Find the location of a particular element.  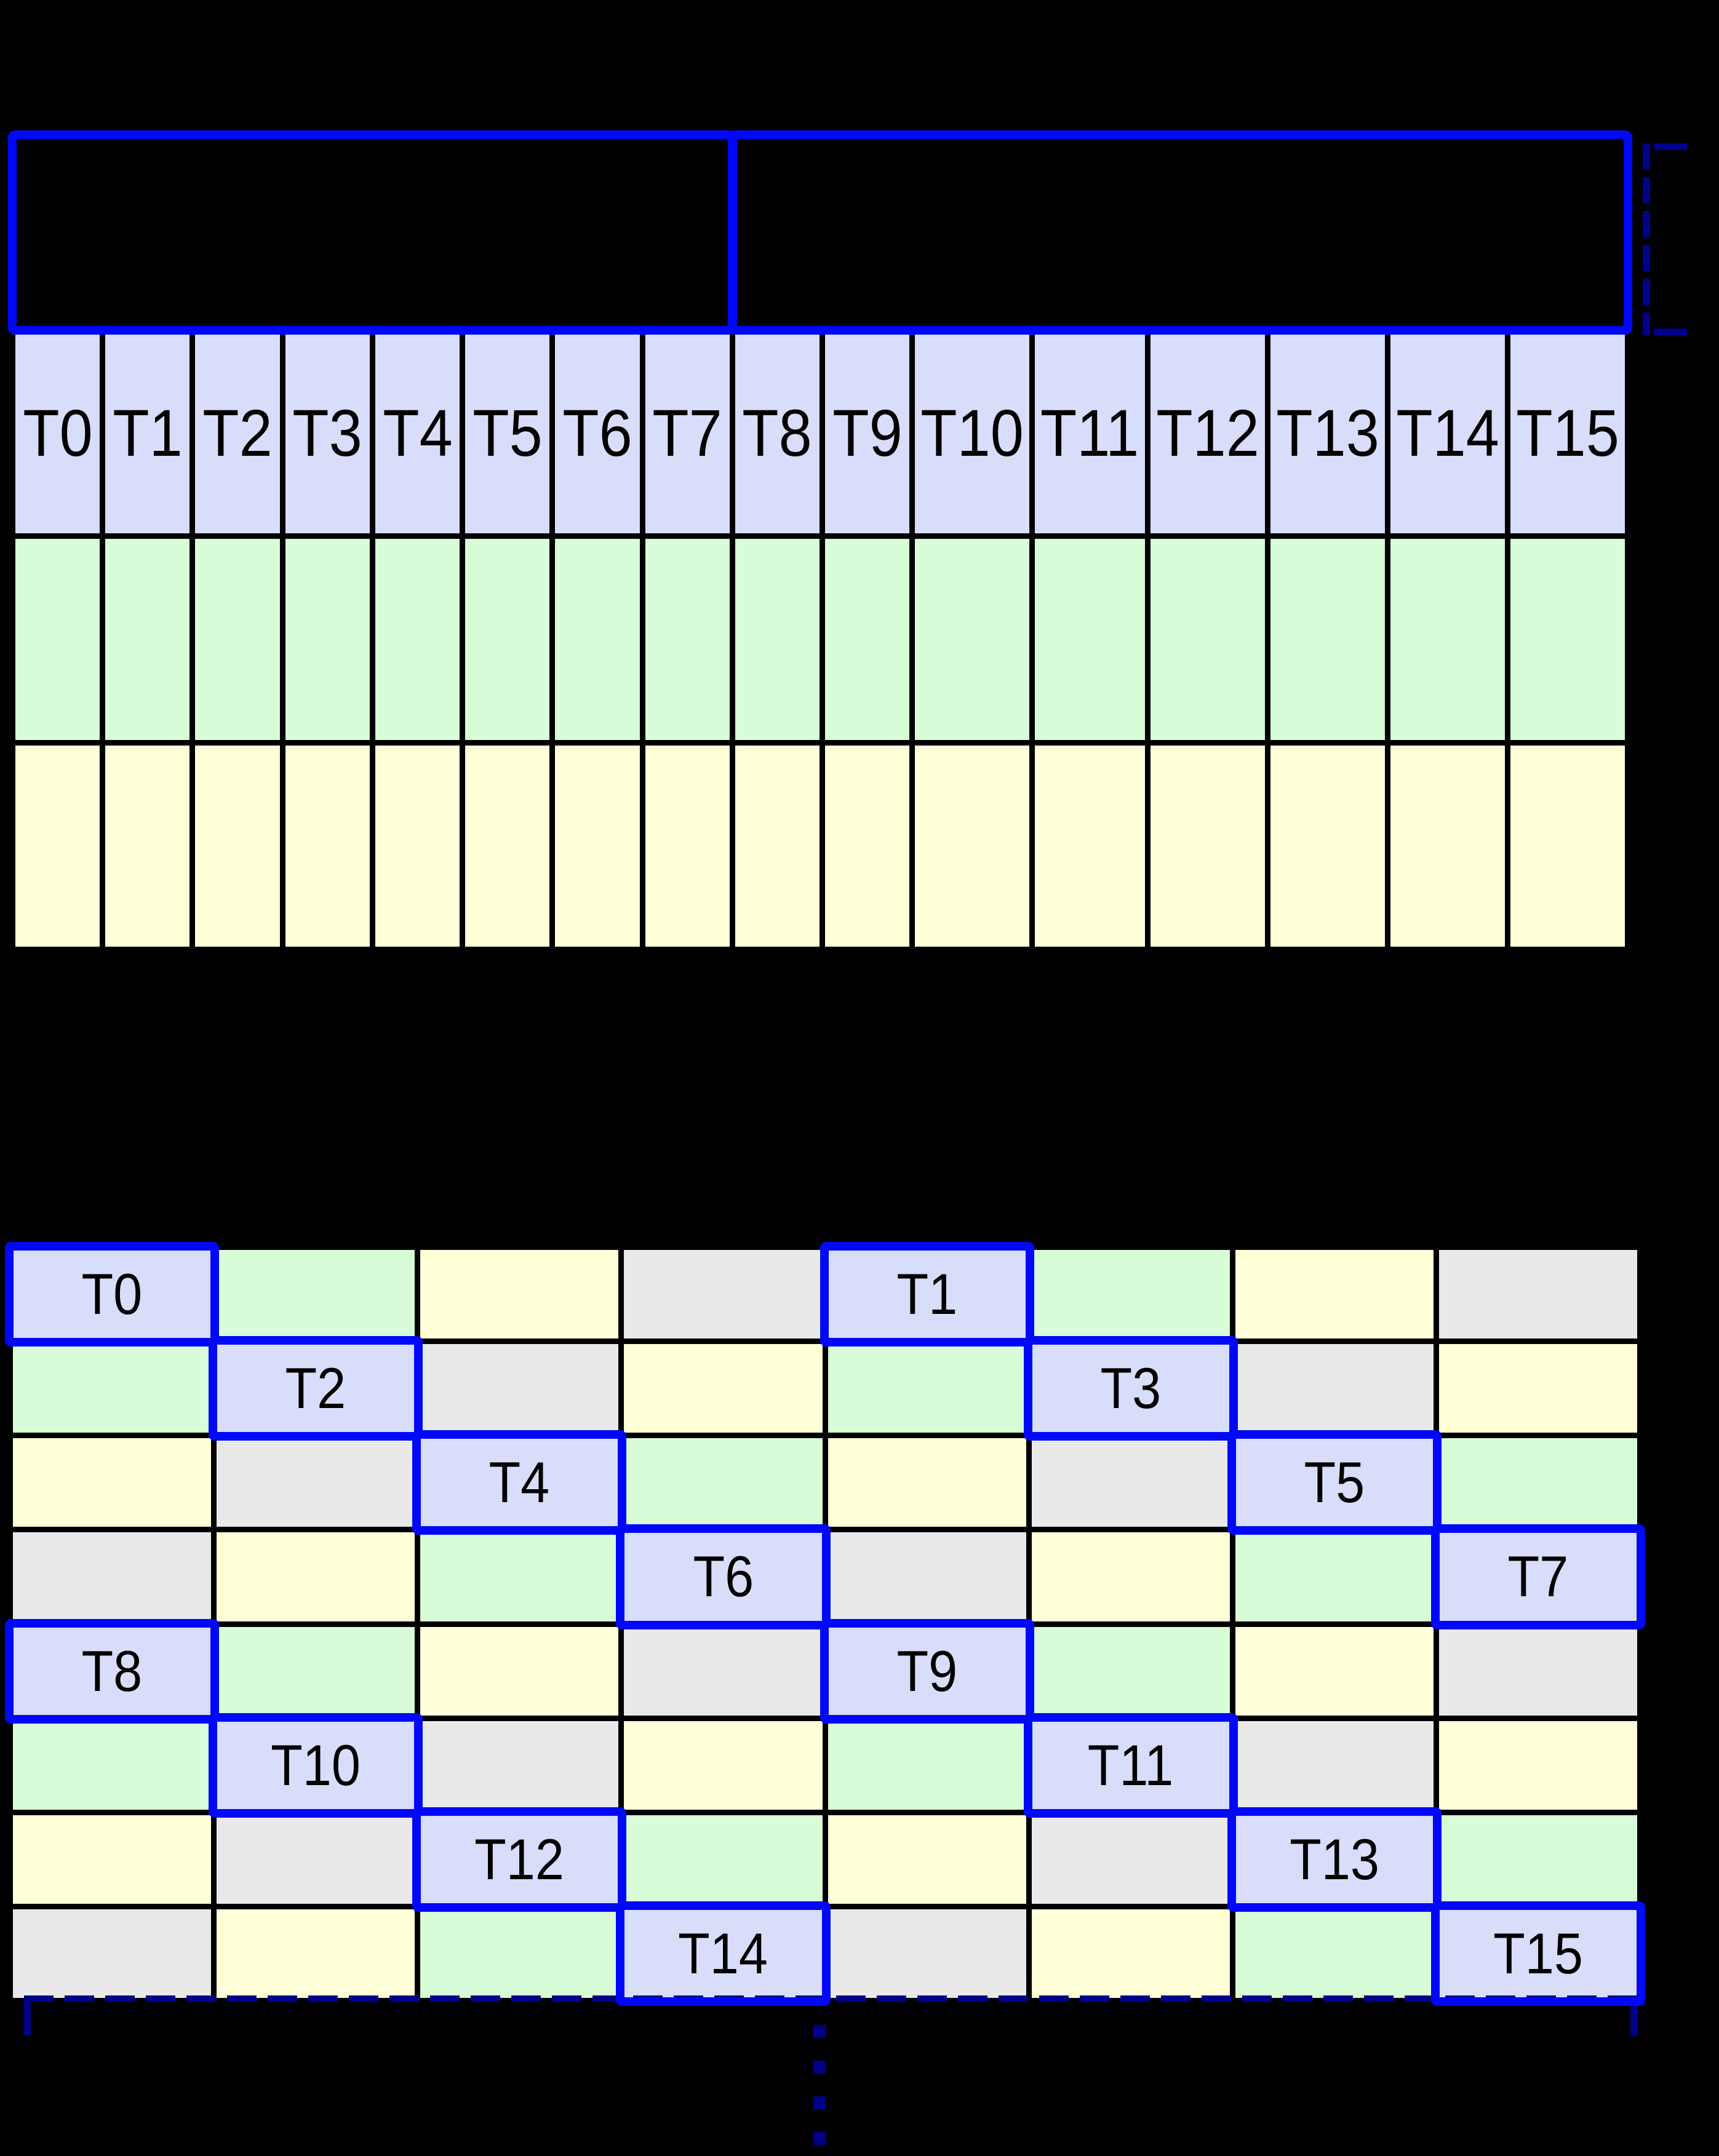

thread-label: T13 is located at coordinates (1327, 433).